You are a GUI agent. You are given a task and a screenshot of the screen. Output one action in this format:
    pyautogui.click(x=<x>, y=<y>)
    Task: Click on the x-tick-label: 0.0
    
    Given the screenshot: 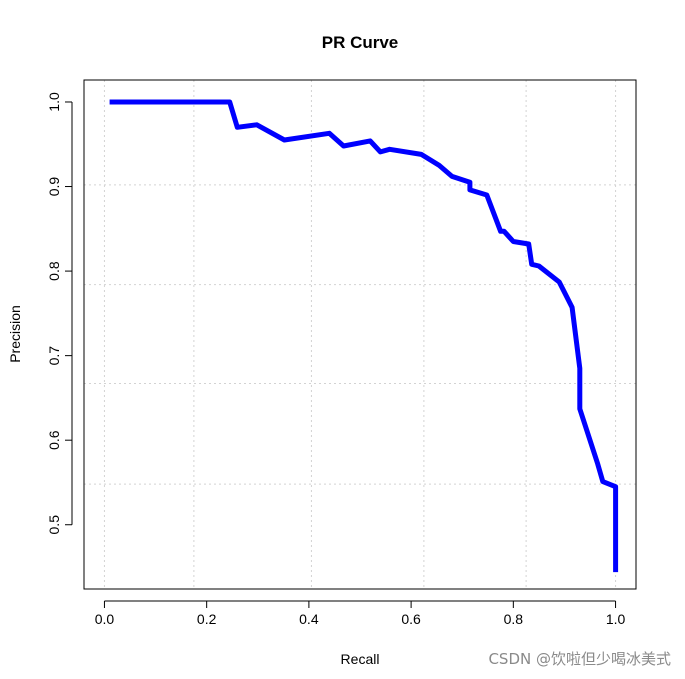 What is the action you would take?
    pyautogui.click(x=105, y=619)
    